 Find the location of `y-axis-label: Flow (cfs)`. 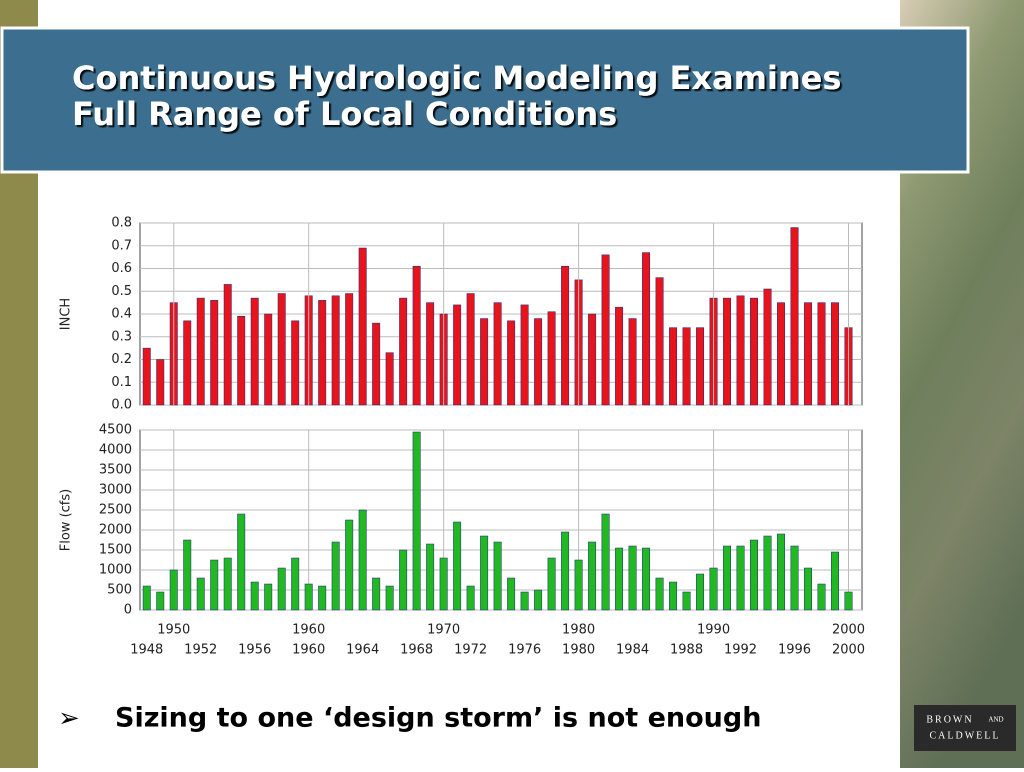

y-axis-label: Flow (cfs) is located at coordinates (66, 520).